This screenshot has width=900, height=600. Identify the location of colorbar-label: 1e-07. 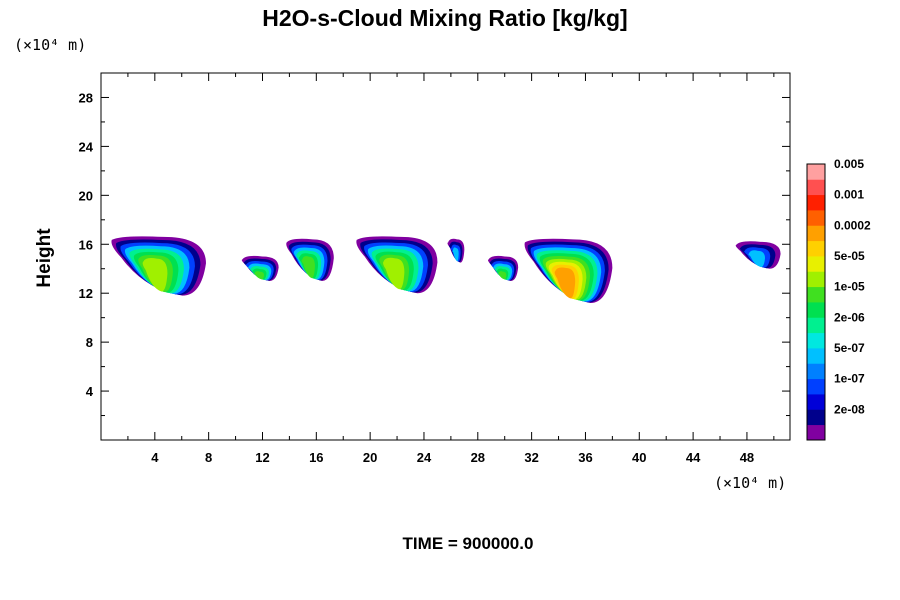
(849, 379).